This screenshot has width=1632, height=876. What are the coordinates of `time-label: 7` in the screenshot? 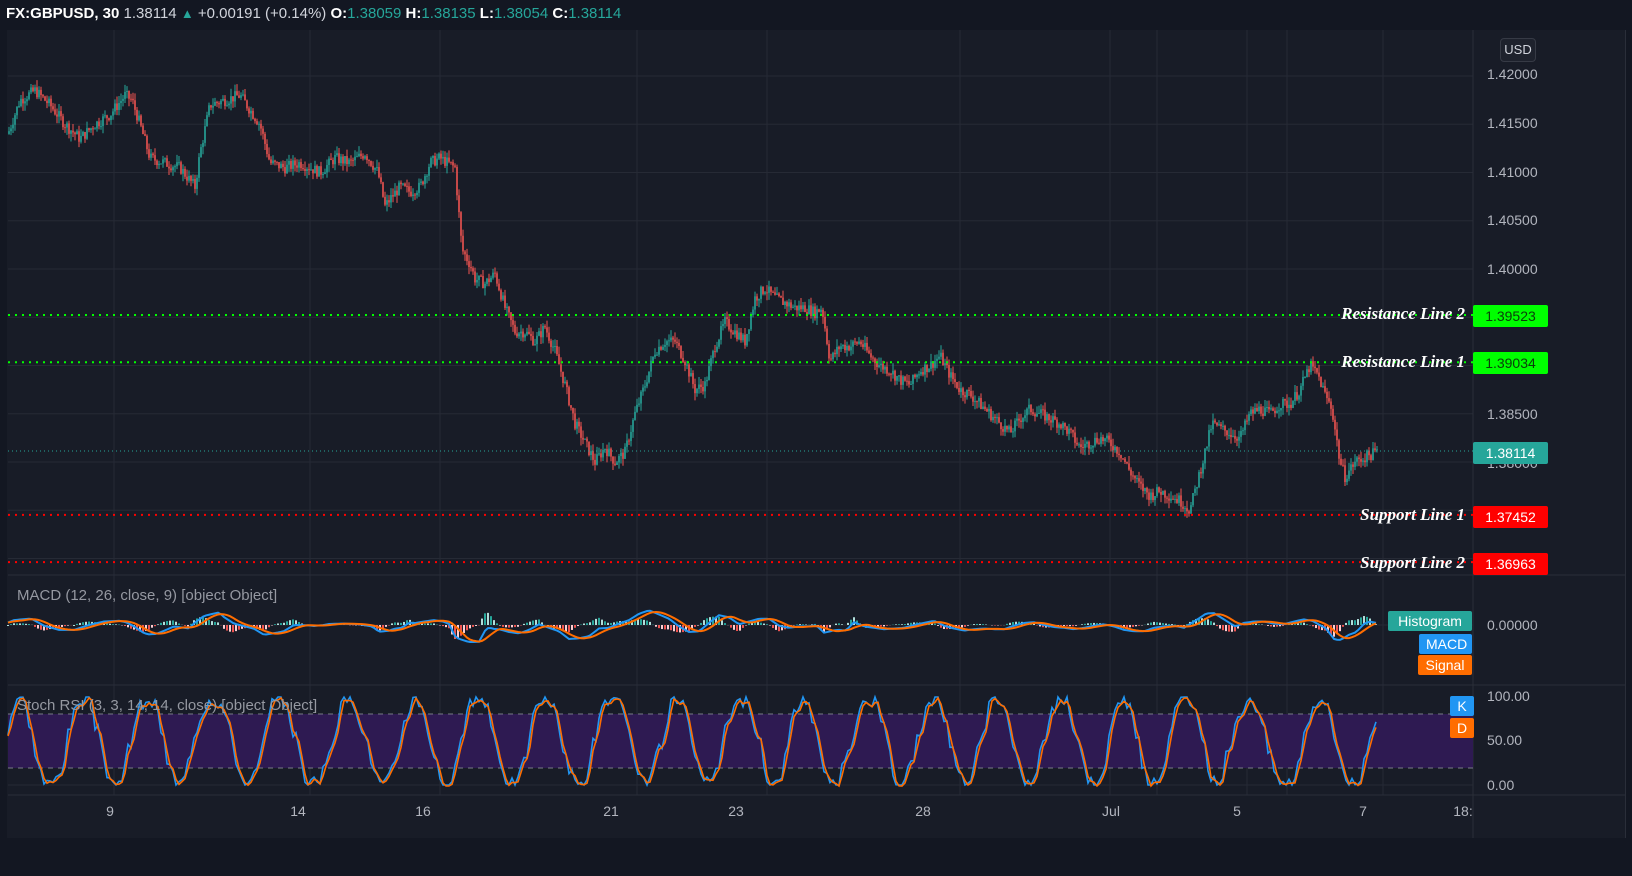 It's located at (1363, 811).